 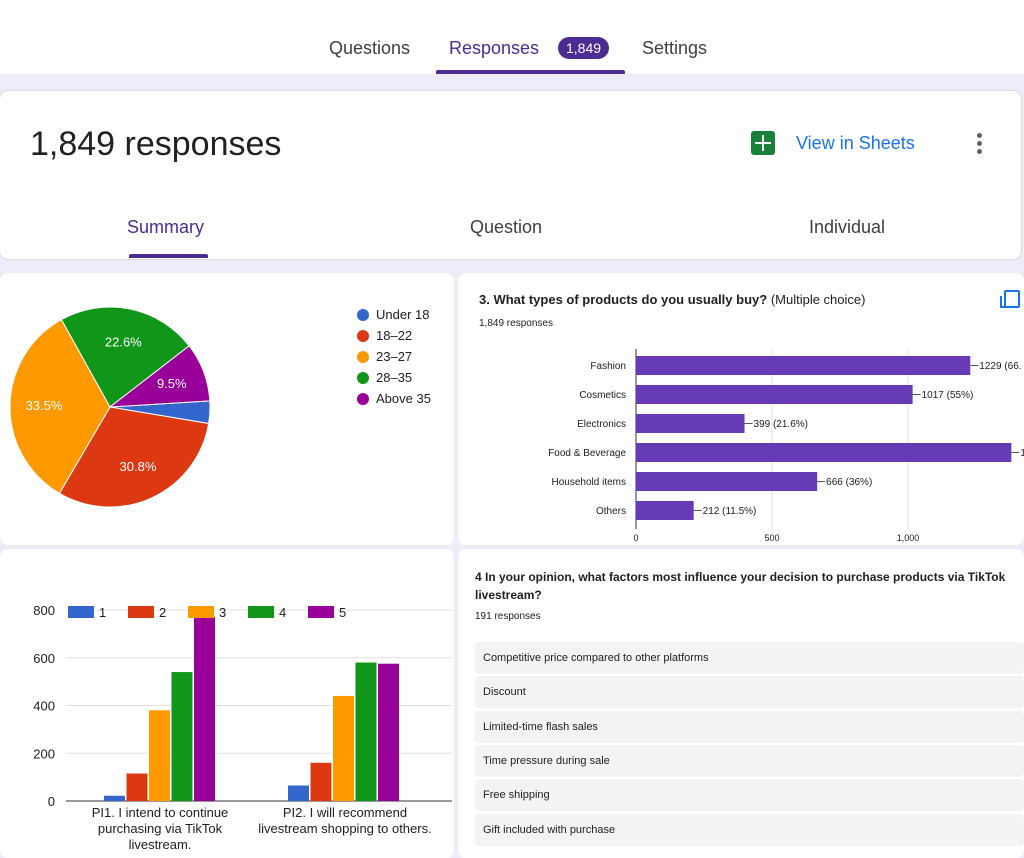 What do you see at coordinates (781, 424) in the screenshot?
I see `data-label: 399 (21.6%)` at bounding box center [781, 424].